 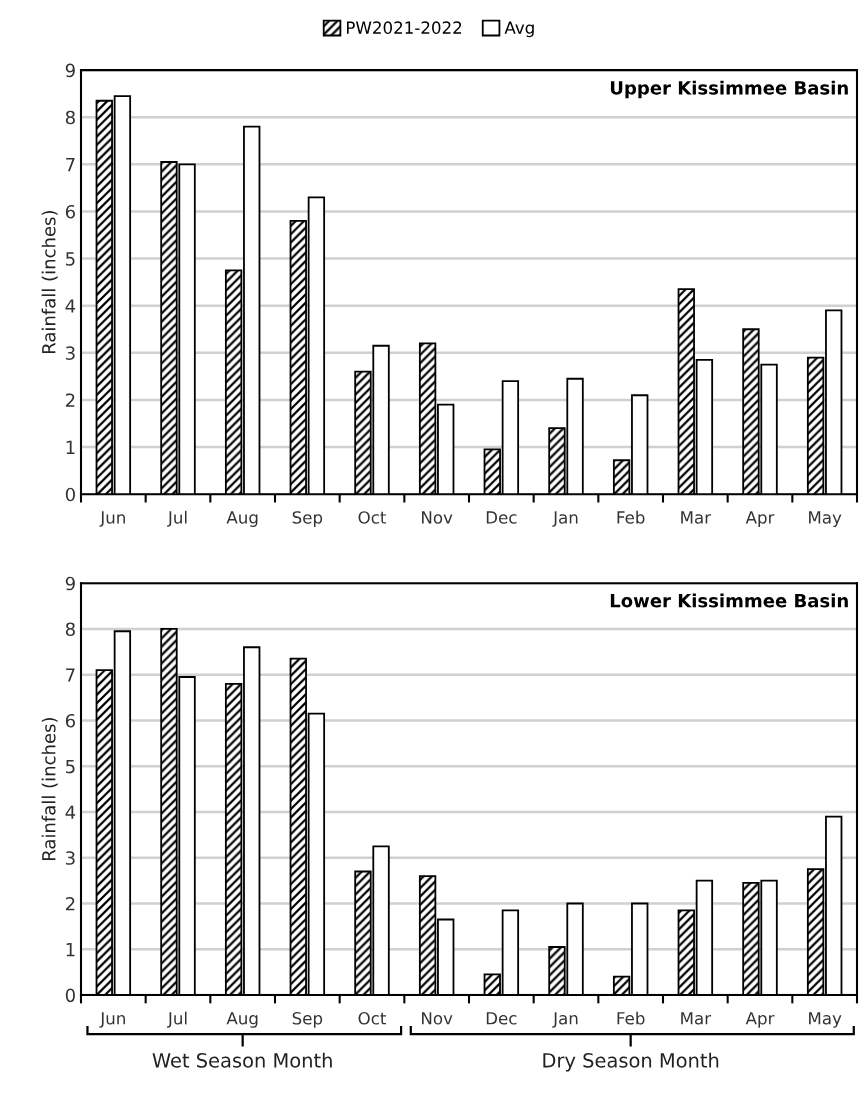 What do you see at coordinates (631, 1062) in the screenshot?
I see `text: Dry Season Month` at bounding box center [631, 1062].